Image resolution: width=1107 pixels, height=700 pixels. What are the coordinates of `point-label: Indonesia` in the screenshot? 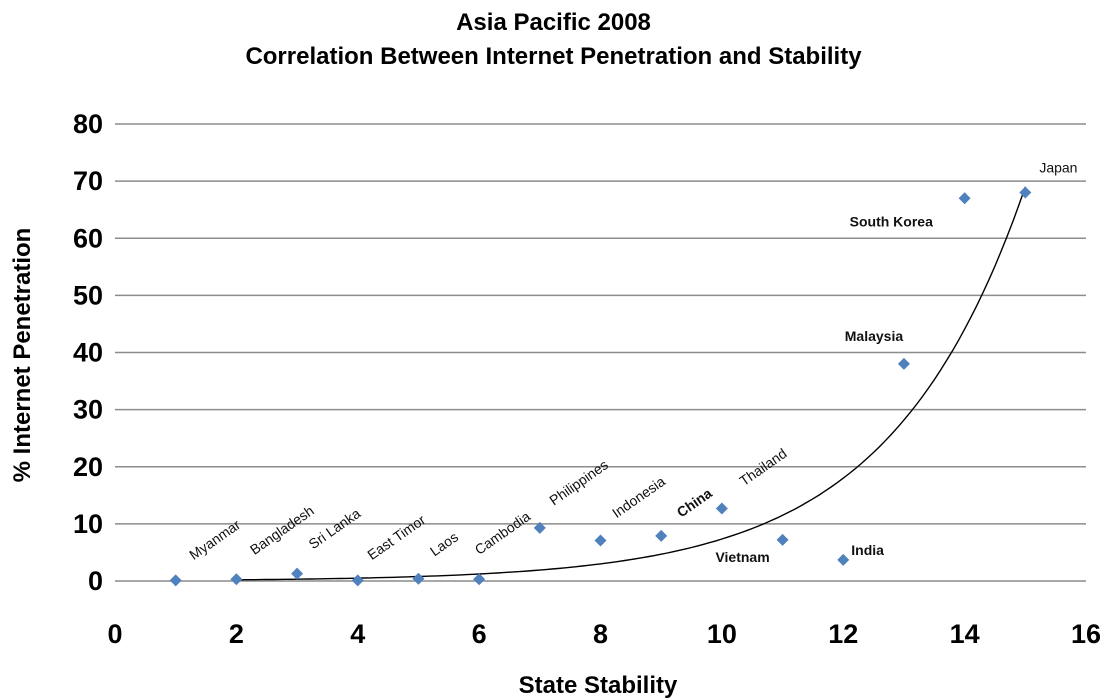 It's located at (638, 497).